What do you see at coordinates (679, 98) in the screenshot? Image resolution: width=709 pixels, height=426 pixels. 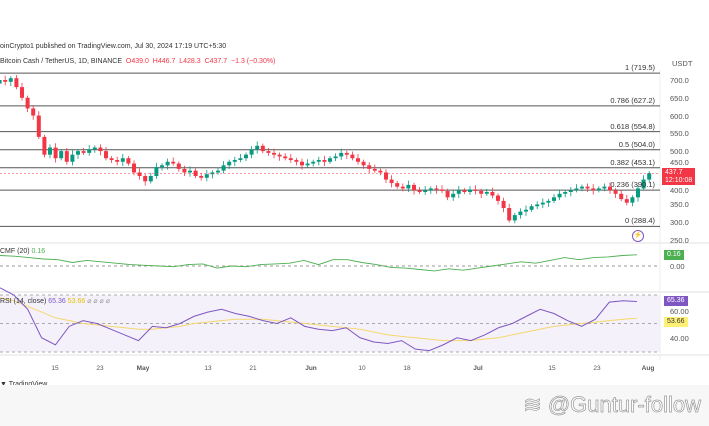 I see `price-tick: 650.0` at bounding box center [679, 98].